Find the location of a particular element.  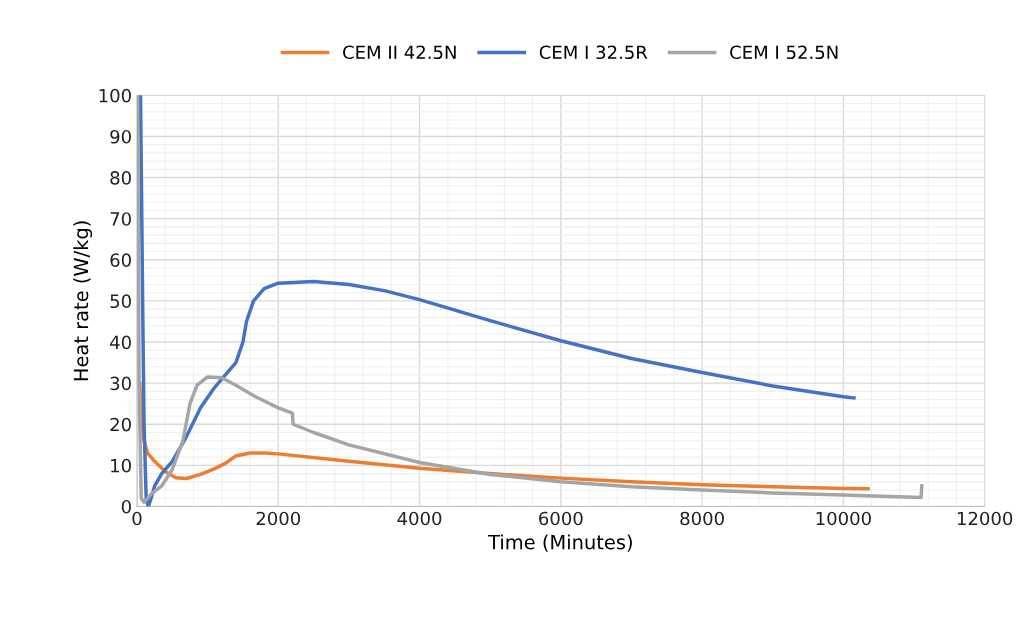

y-tick-label: 40 is located at coordinates (120, 342).